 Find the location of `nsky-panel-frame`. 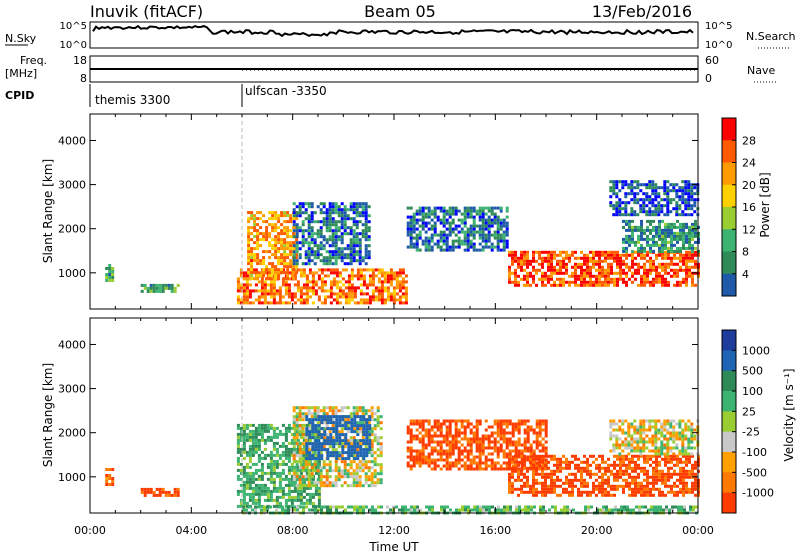

nsky-panel-frame is located at coordinates (394, 35).